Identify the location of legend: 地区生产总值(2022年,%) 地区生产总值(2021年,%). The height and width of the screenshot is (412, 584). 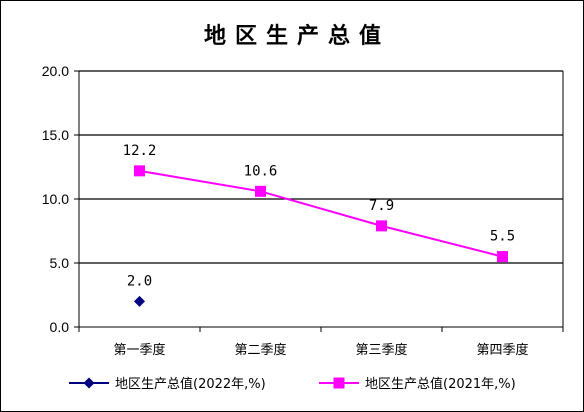
(292, 384).